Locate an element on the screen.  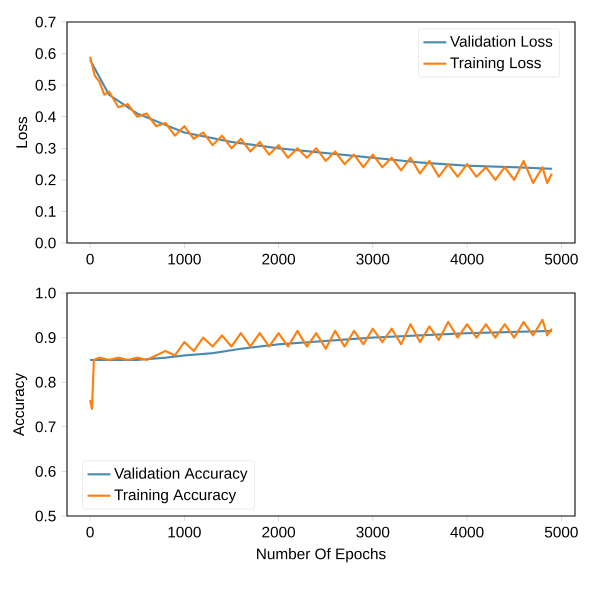
y-tick-label: 0.3 is located at coordinates (46, 148).